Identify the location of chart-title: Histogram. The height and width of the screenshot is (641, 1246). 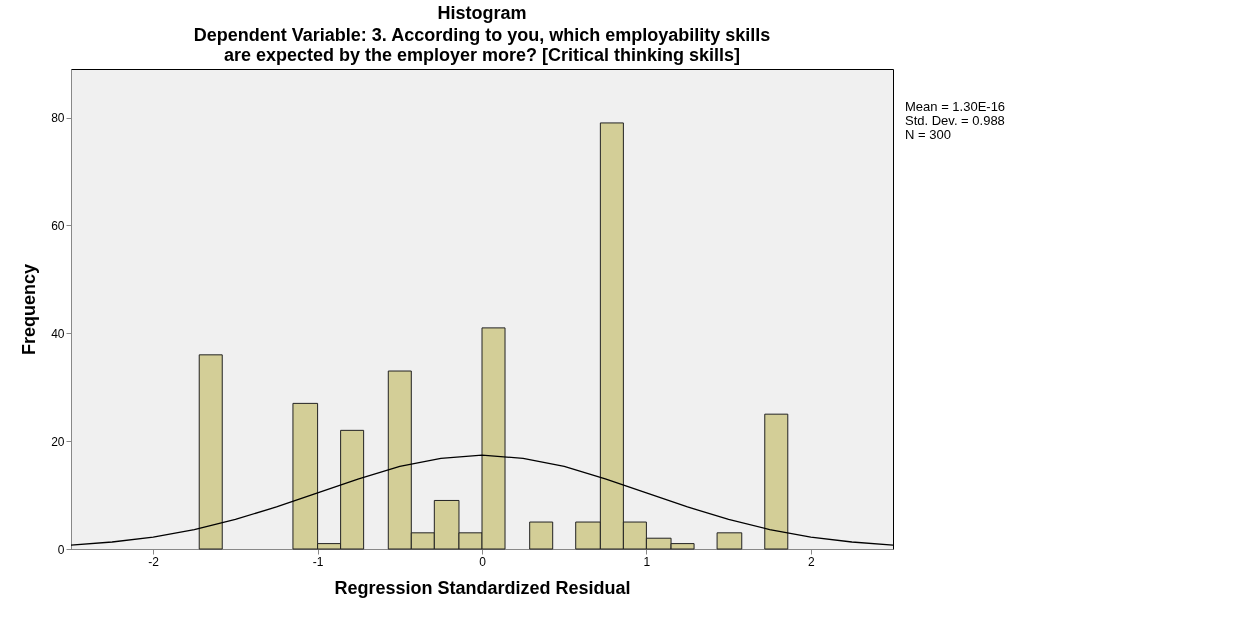
(482, 13).